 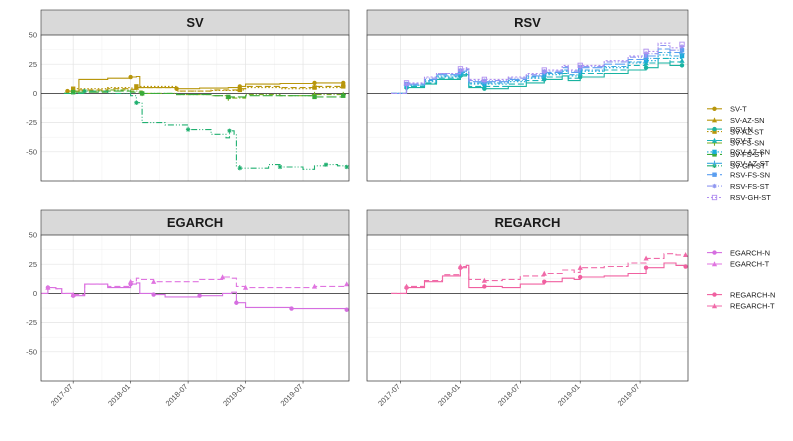 What do you see at coordinates (752, 294) in the screenshot?
I see `legend-label: REGARCH-N` at bounding box center [752, 294].